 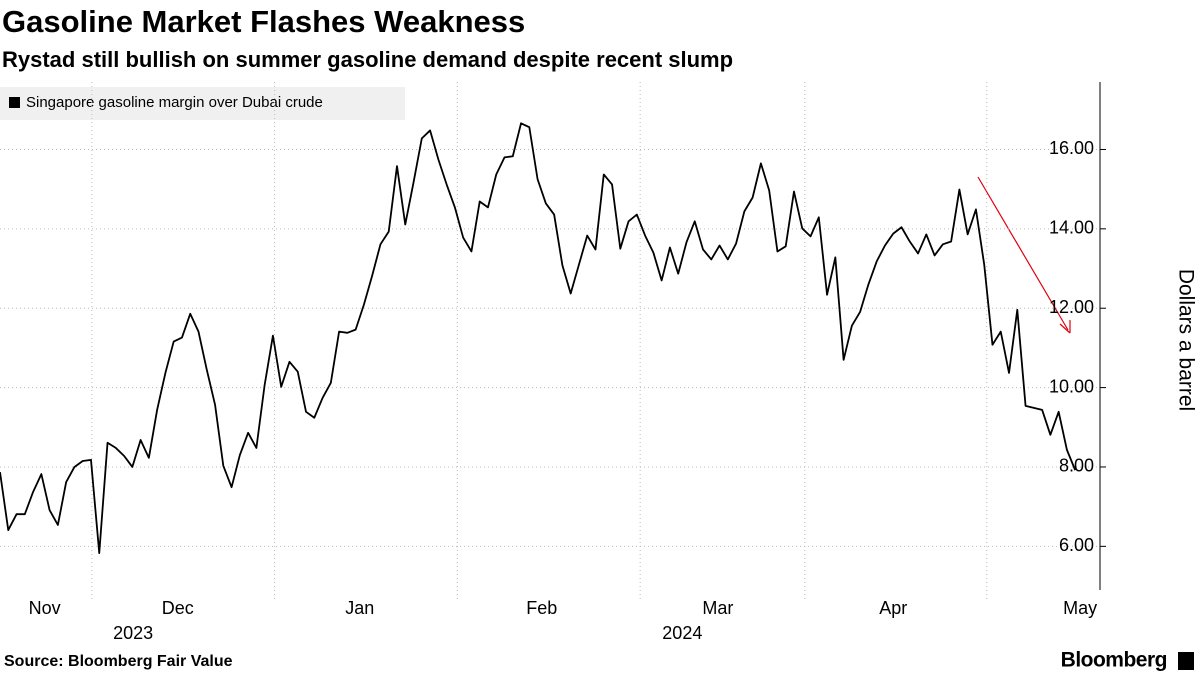 I want to click on y-tick-label: 14.00, so click(x=1071, y=228).